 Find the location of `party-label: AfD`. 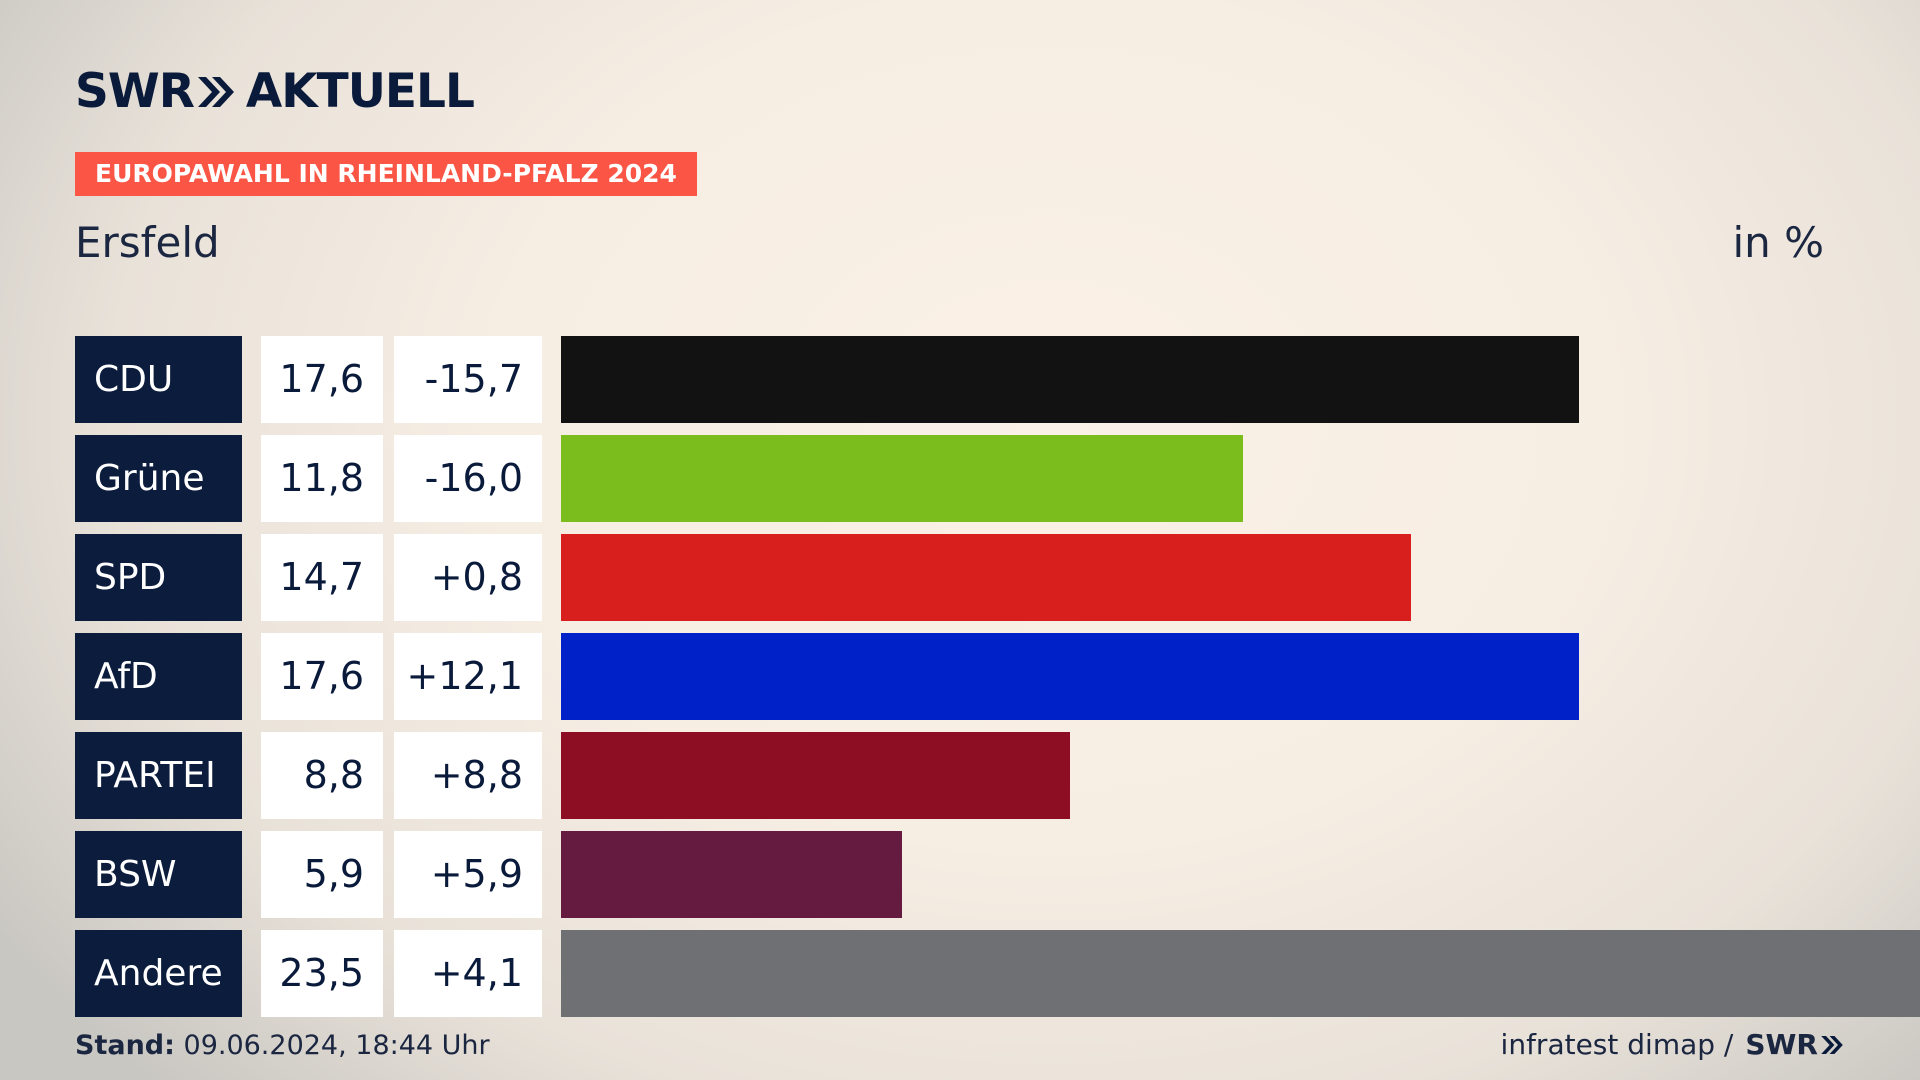

party-label: AfD is located at coordinates (158, 676).